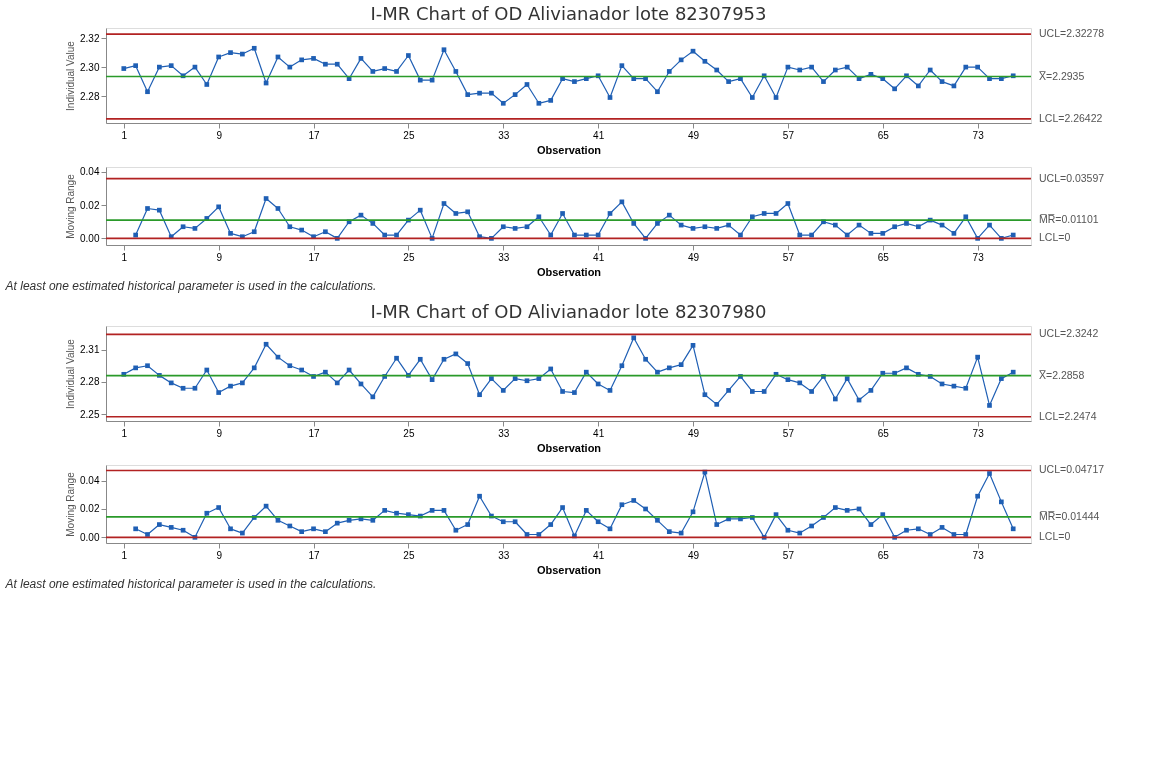 The height and width of the screenshot is (769, 1158). Describe the element at coordinates (1061, 75) in the screenshot. I see `ref-line-label: X̅=2.2935` at that location.